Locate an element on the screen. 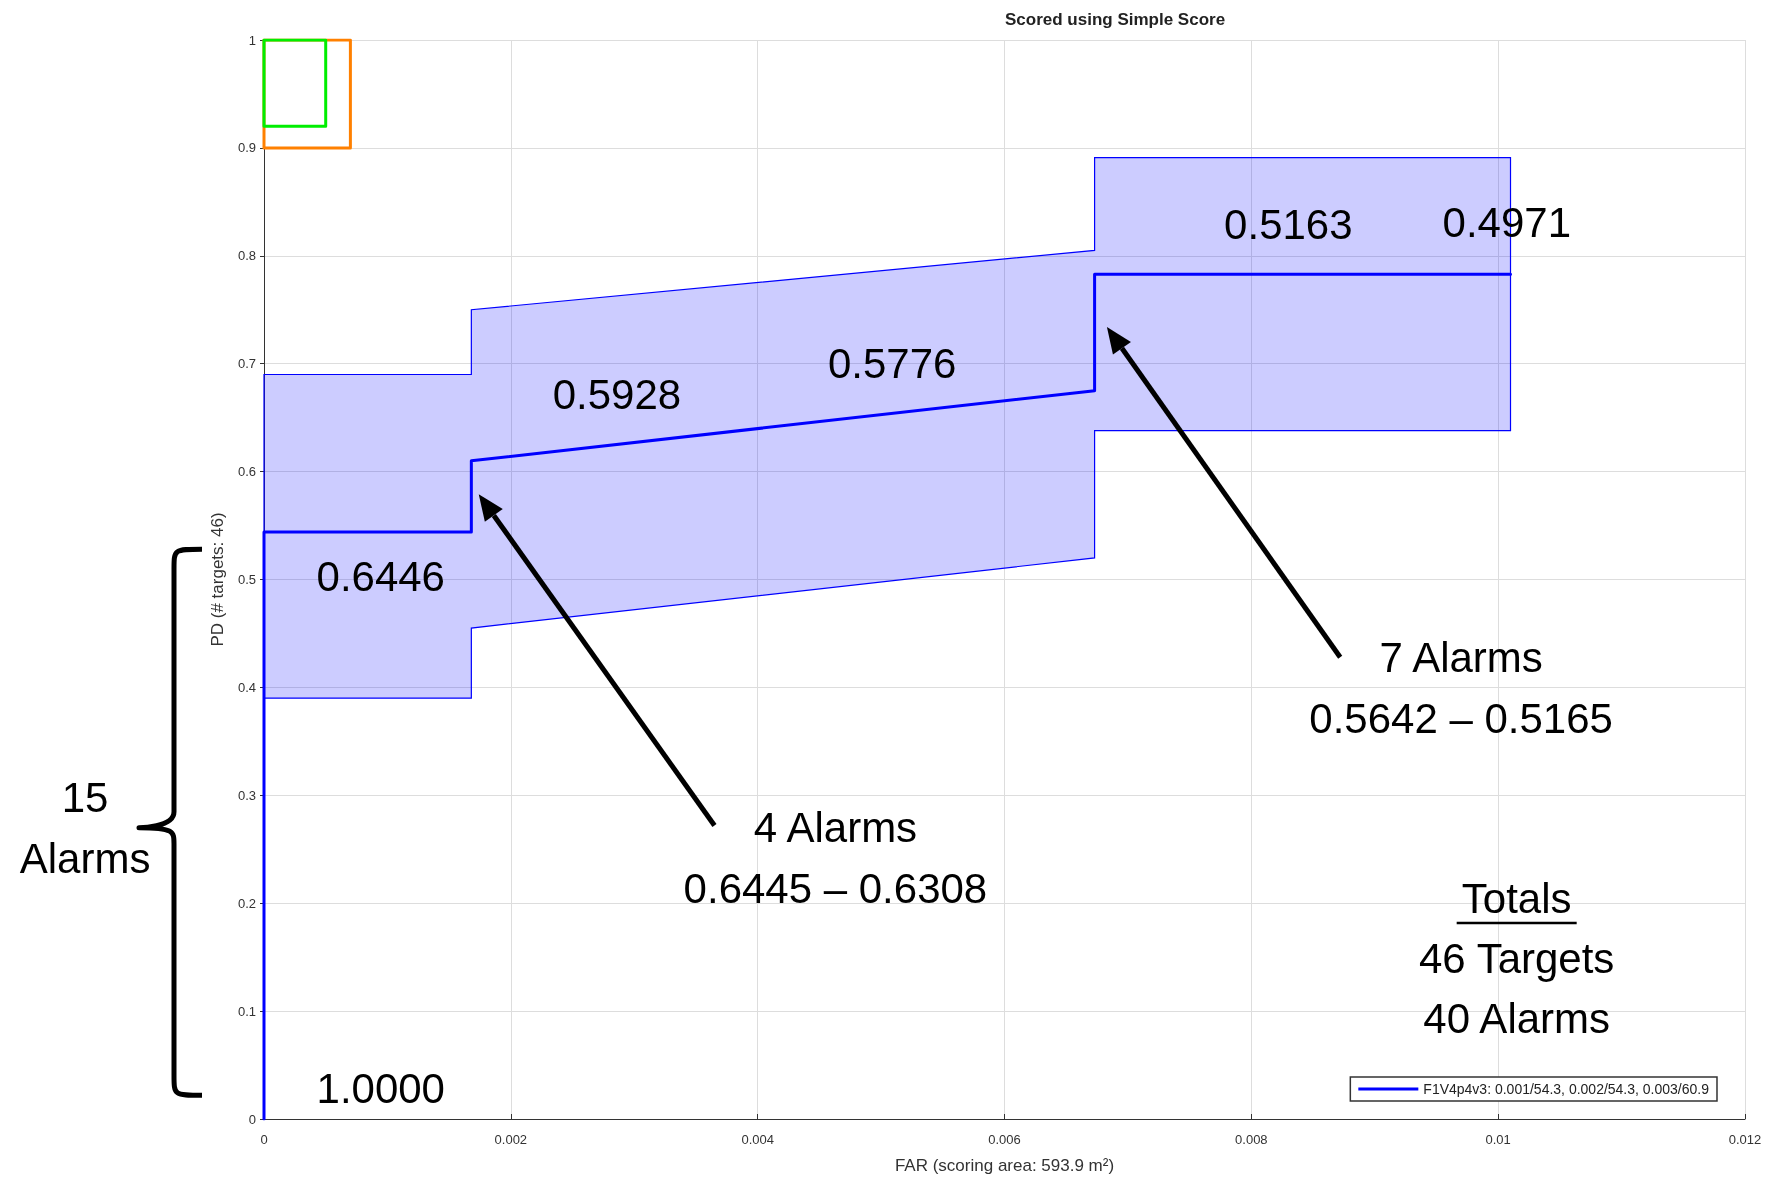 The height and width of the screenshot is (1183, 1777). annotation: 7 Alarms 0.5642 – 0.5165 is located at coordinates (1461, 688).